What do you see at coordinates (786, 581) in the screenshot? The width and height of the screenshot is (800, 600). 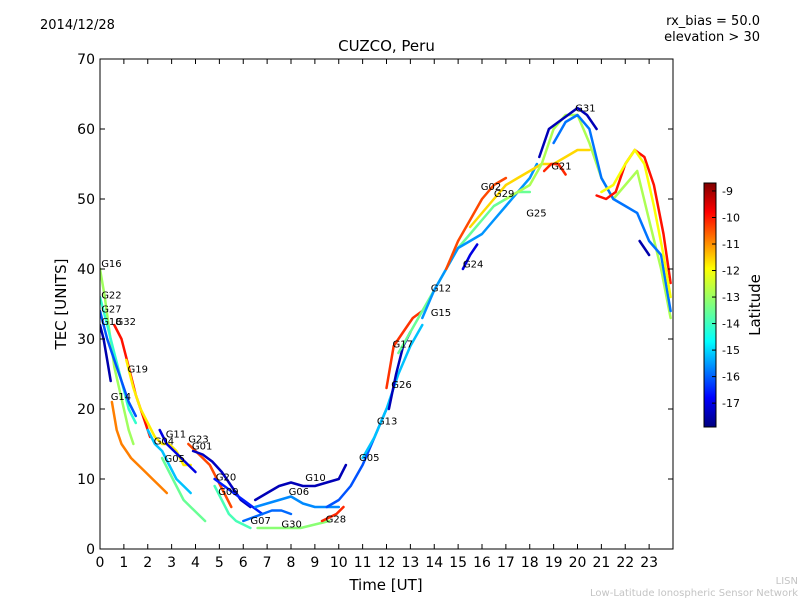 I see `credit-lisn: LISN` at bounding box center [786, 581].